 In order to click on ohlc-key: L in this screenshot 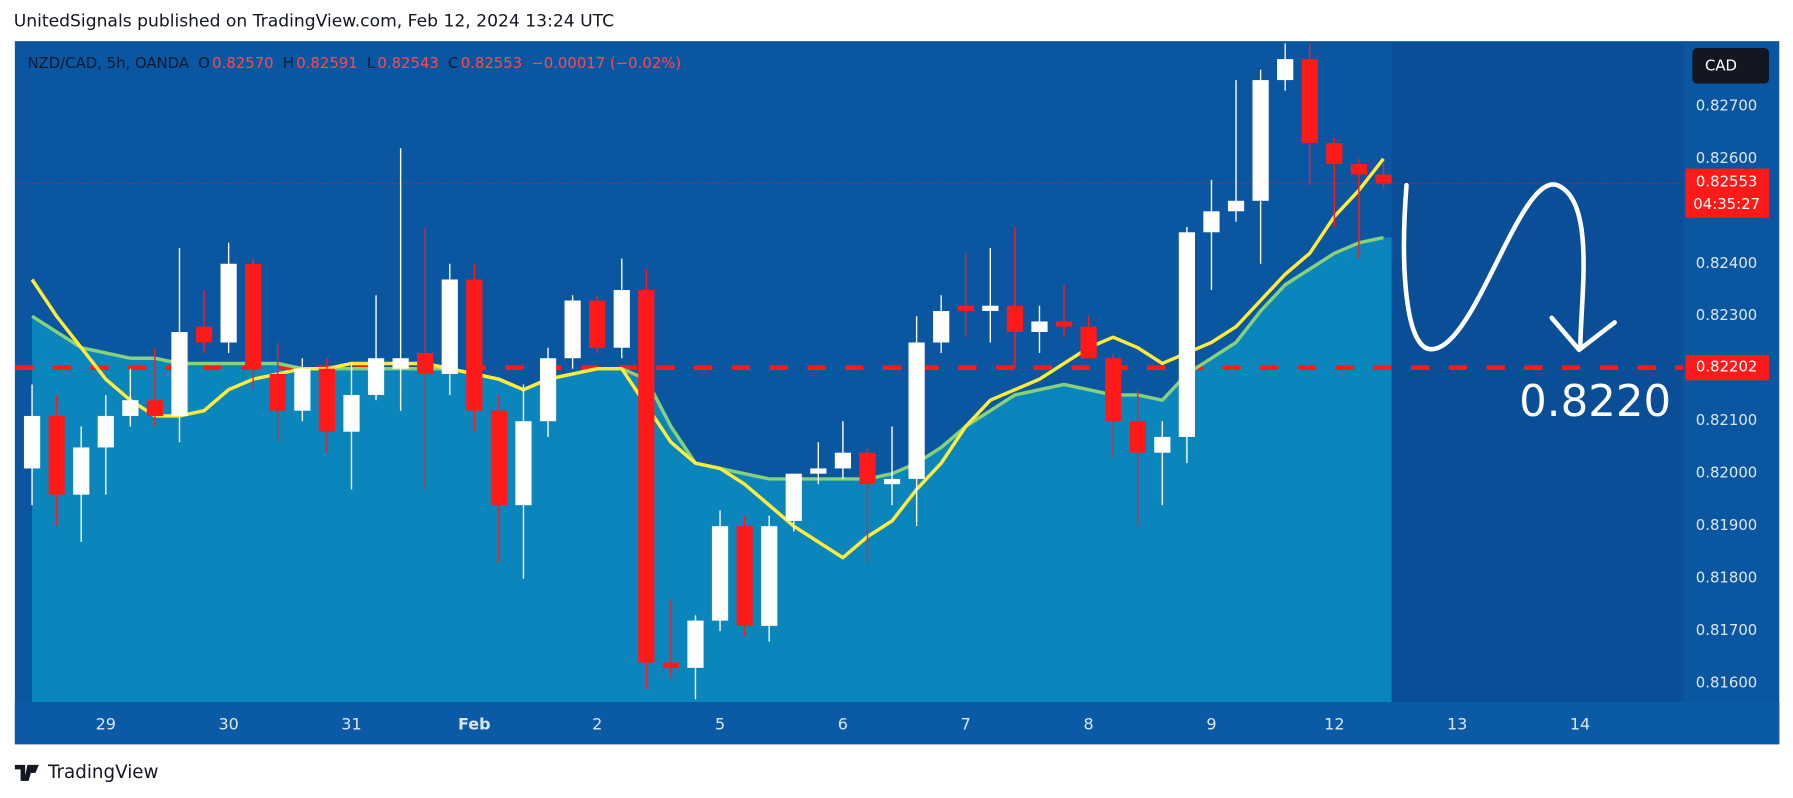, I will do `click(371, 63)`.